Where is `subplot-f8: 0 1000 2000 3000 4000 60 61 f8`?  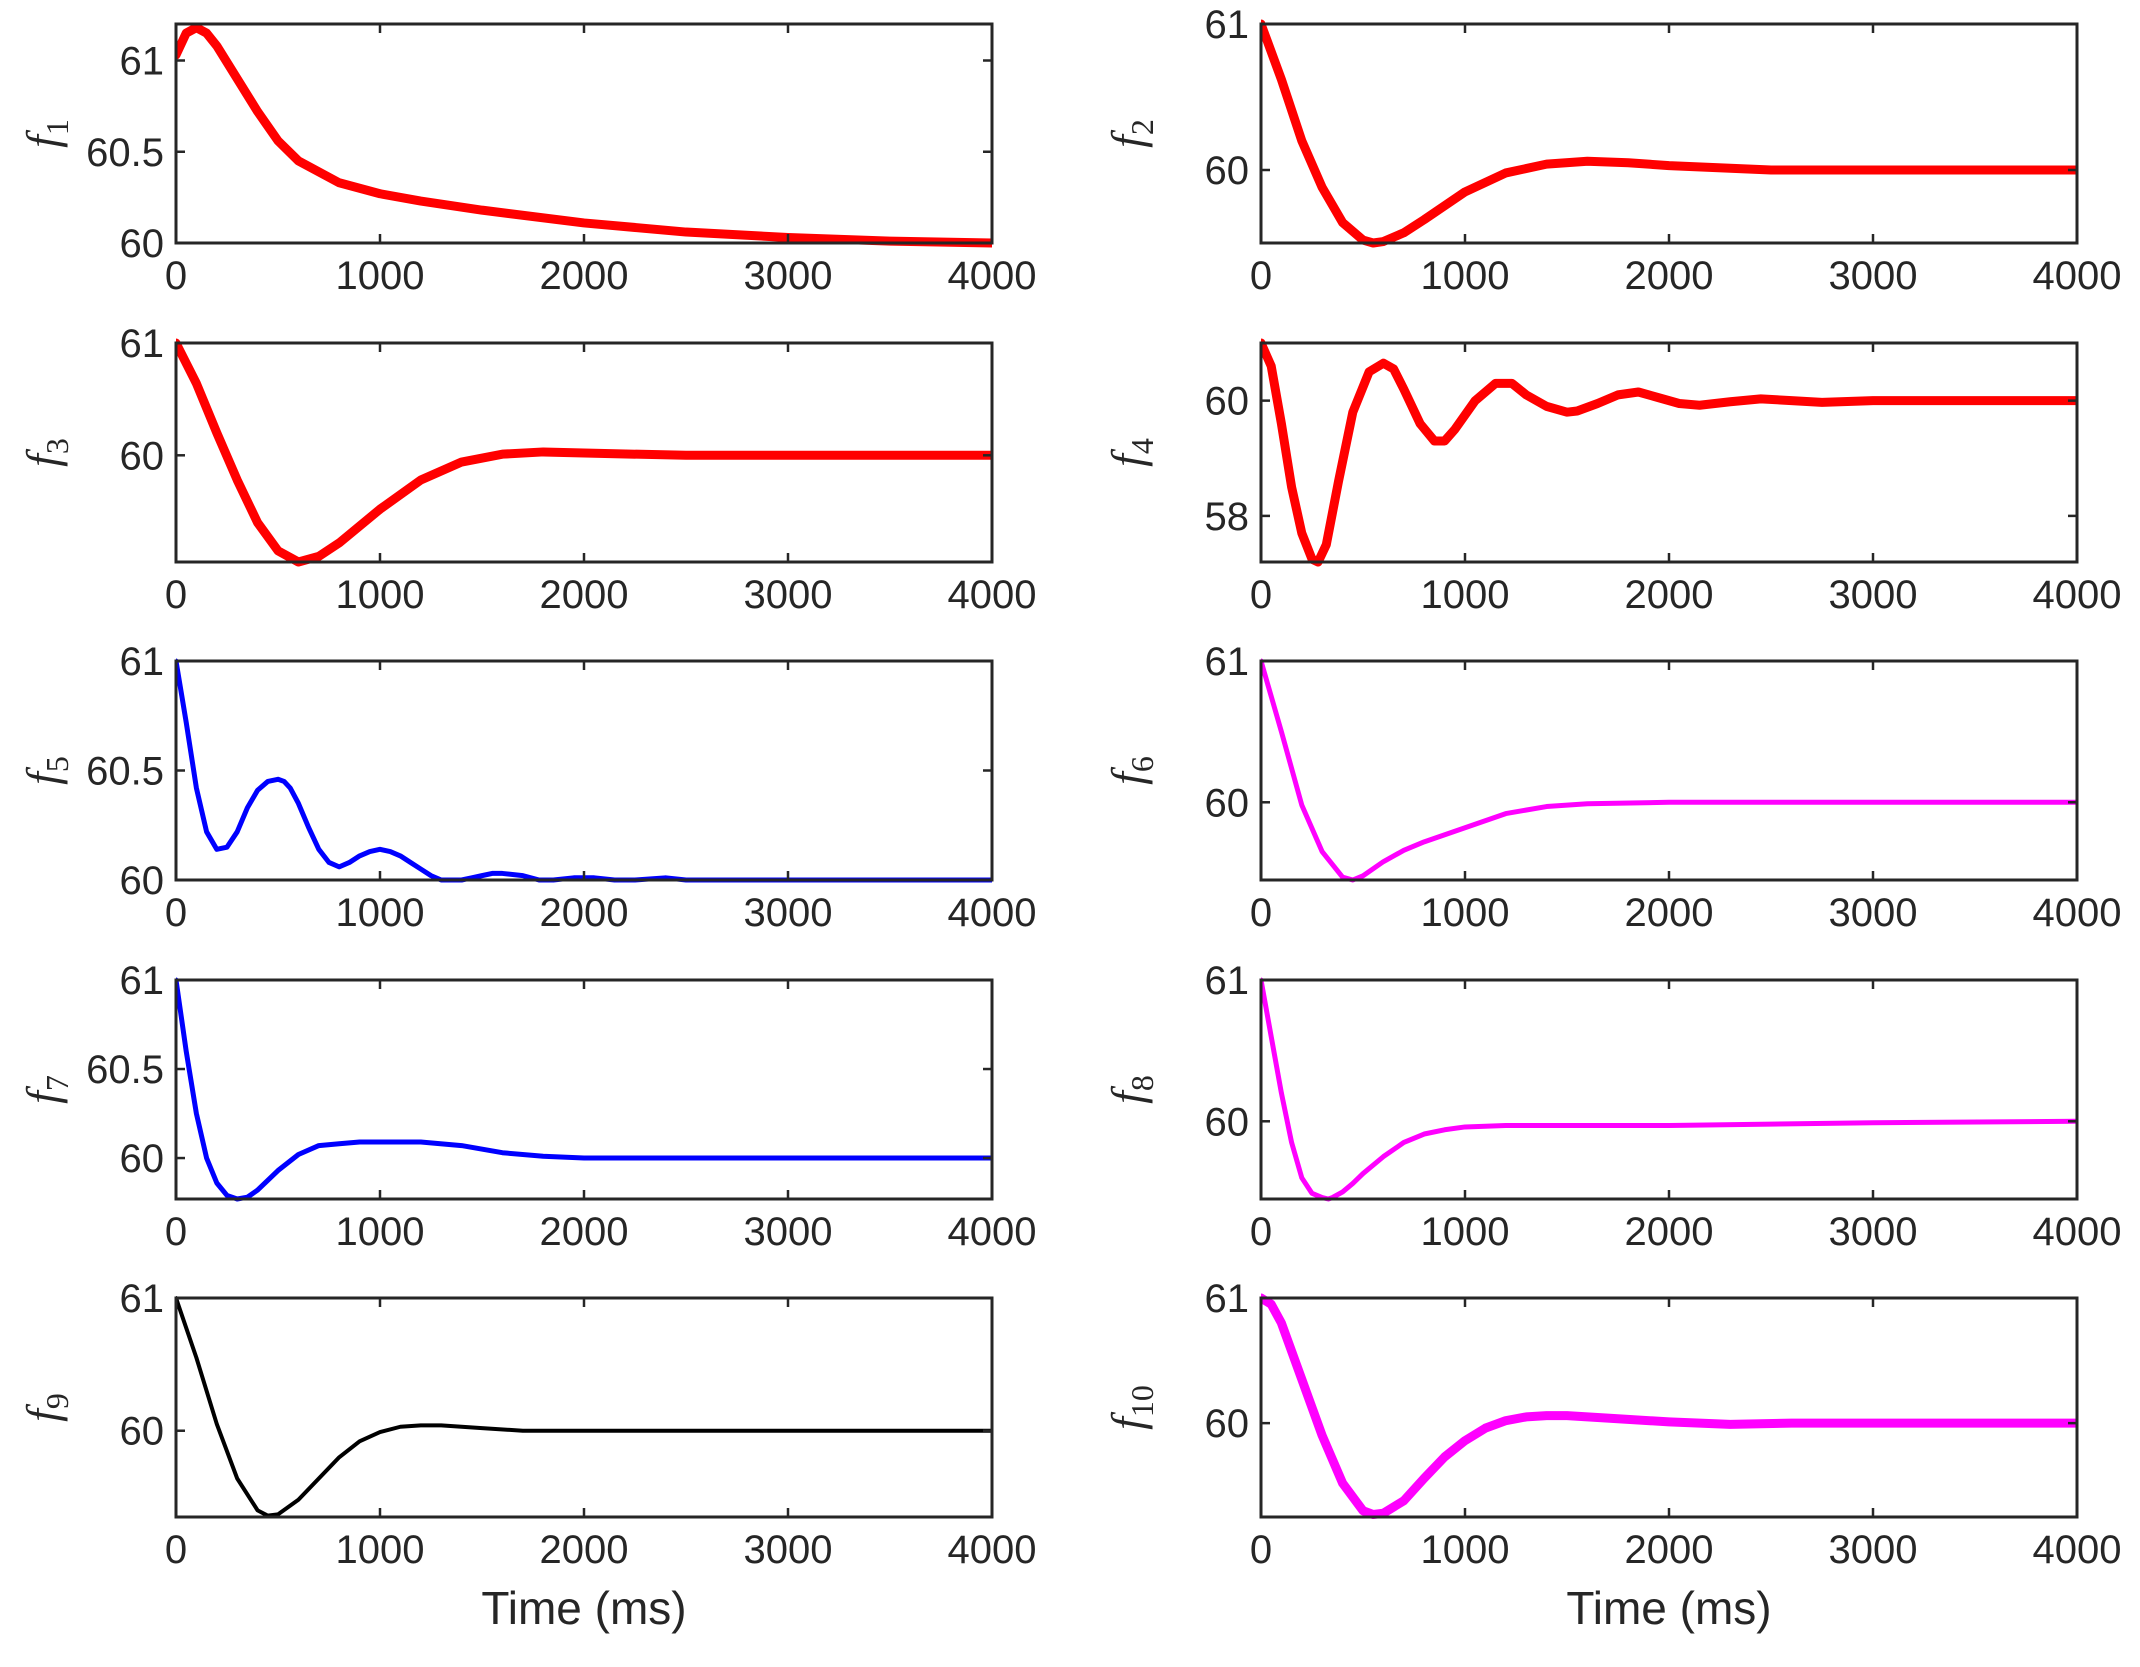 subplot-f8: 0 1000 2000 3000 4000 60 61 f8 is located at coordinates (1611, 1106).